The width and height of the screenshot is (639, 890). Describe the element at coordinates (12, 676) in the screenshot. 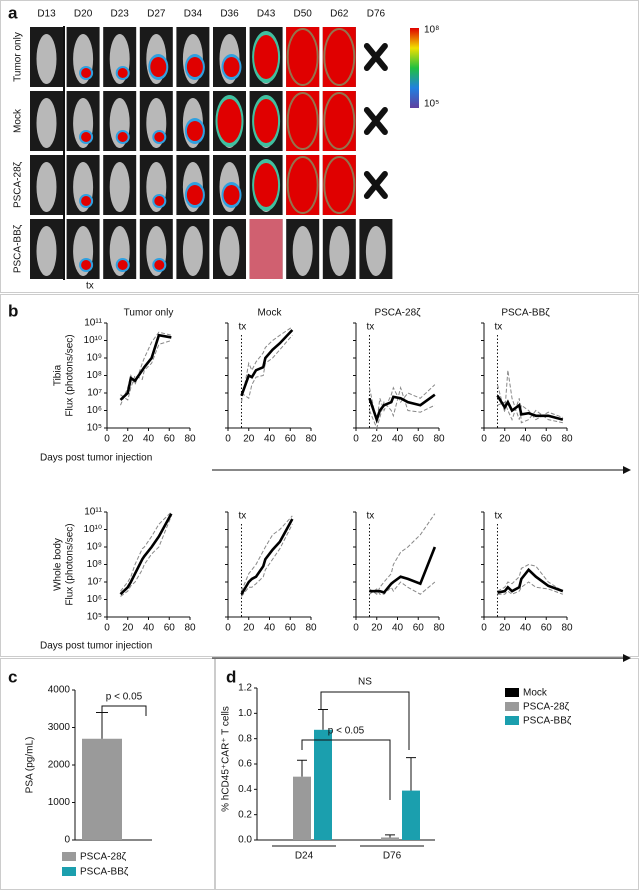

I see `panel-label: c` at that location.